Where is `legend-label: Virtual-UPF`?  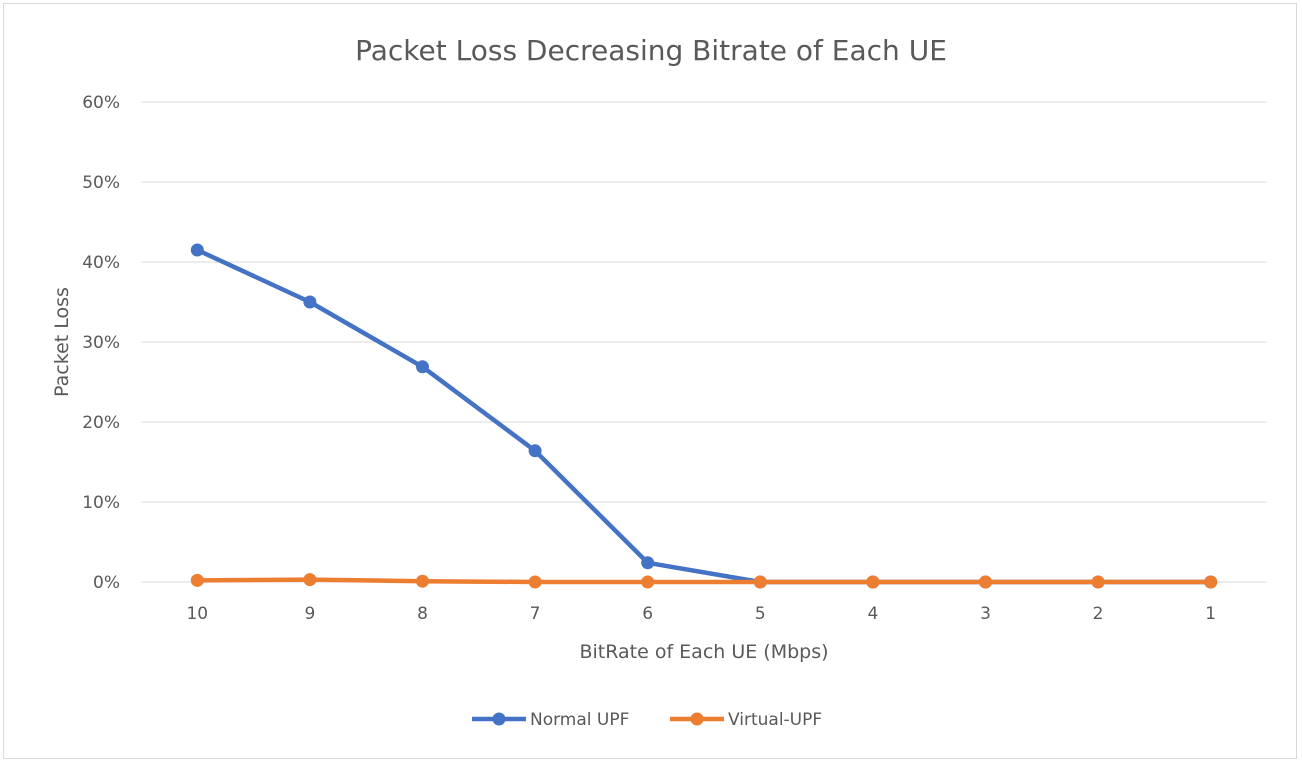 legend-label: Virtual-UPF is located at coordinates (775, 720).